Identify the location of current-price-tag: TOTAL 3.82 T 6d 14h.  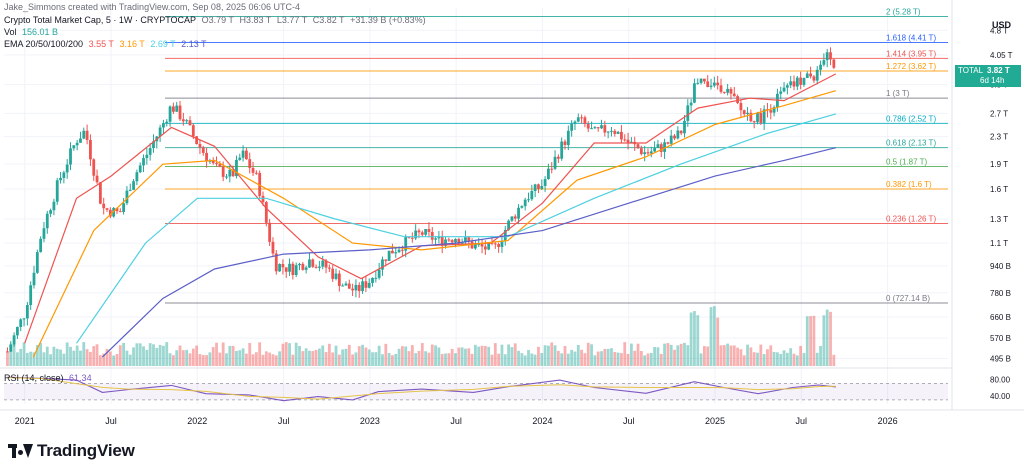
(988, 76).